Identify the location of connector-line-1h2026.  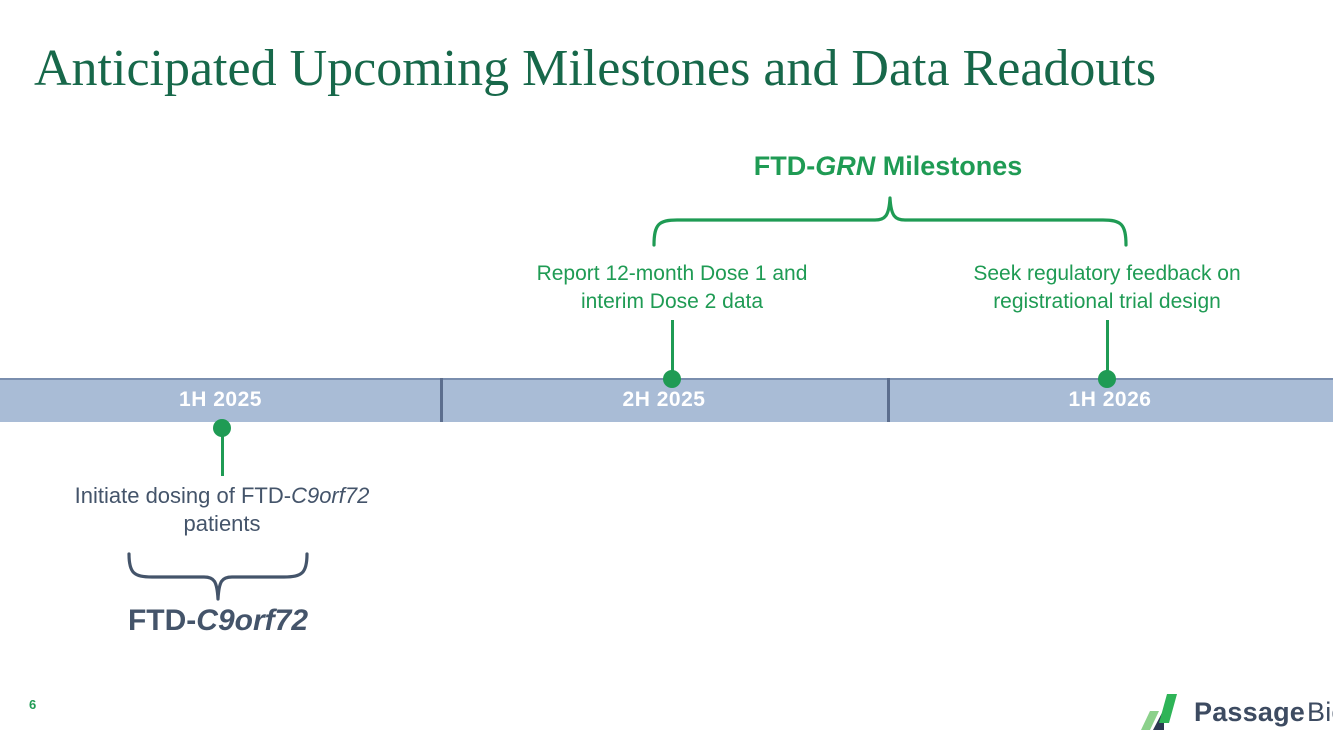
(1107, 346).